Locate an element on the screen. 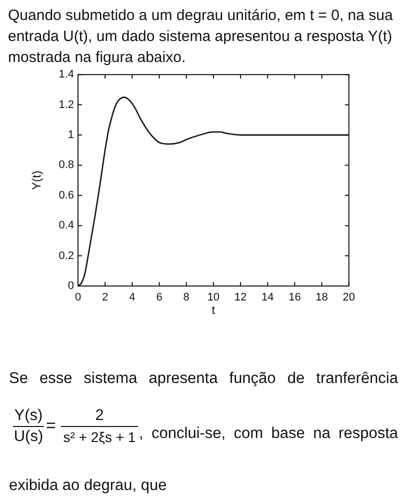 The height and width of the screenshot is (499, 406). text: , conclui-se, com base na resposta is located at coordinates (268, 434).